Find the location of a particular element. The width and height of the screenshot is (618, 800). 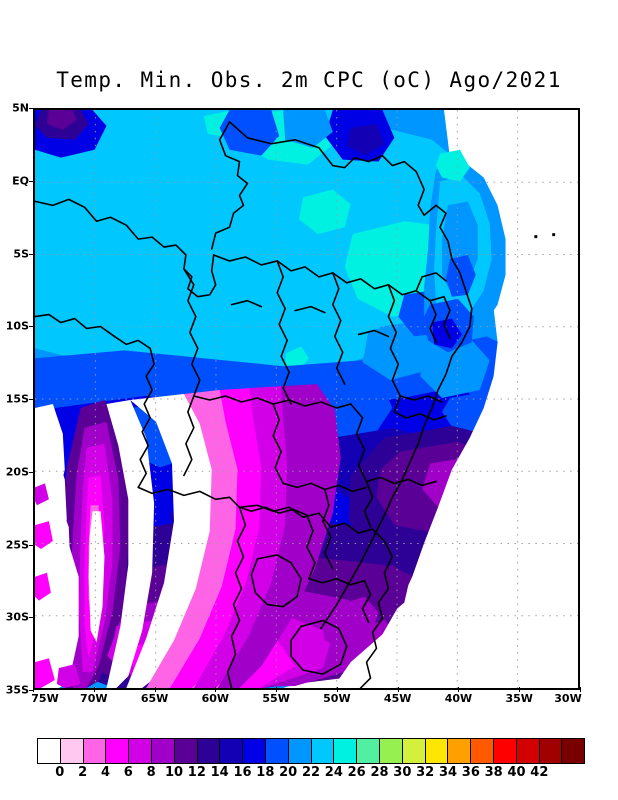

y-tick-label: 5N is located at coordinates (20, 108).